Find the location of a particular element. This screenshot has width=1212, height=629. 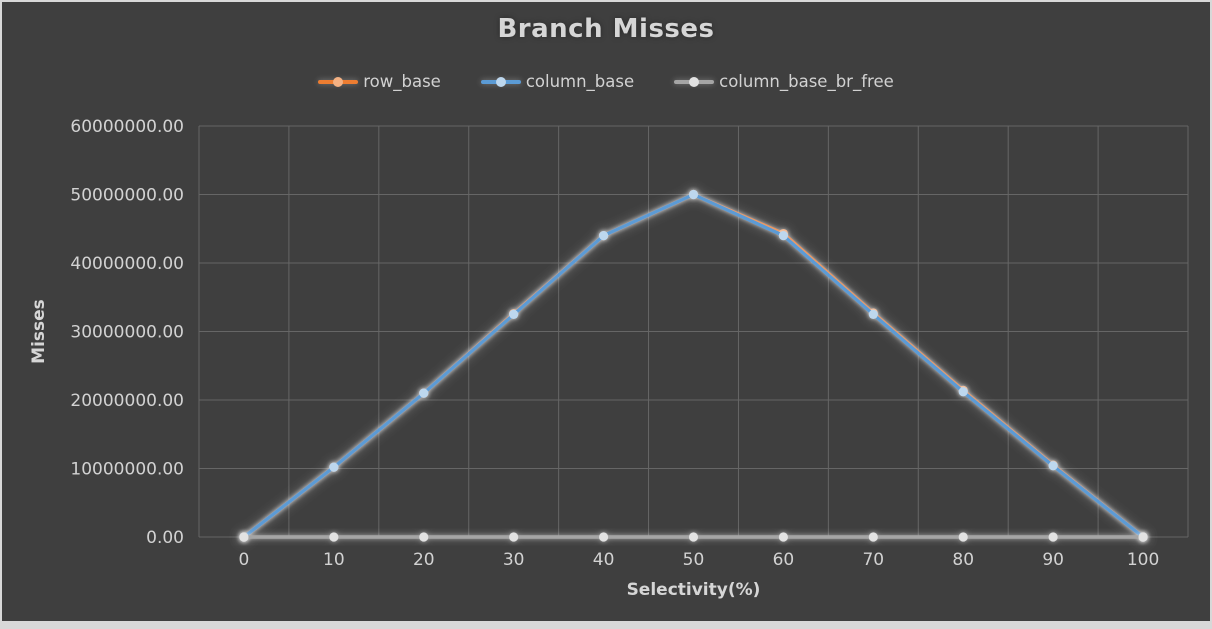

legend-label: column_base_br_free is located at coordinates (806, 81).